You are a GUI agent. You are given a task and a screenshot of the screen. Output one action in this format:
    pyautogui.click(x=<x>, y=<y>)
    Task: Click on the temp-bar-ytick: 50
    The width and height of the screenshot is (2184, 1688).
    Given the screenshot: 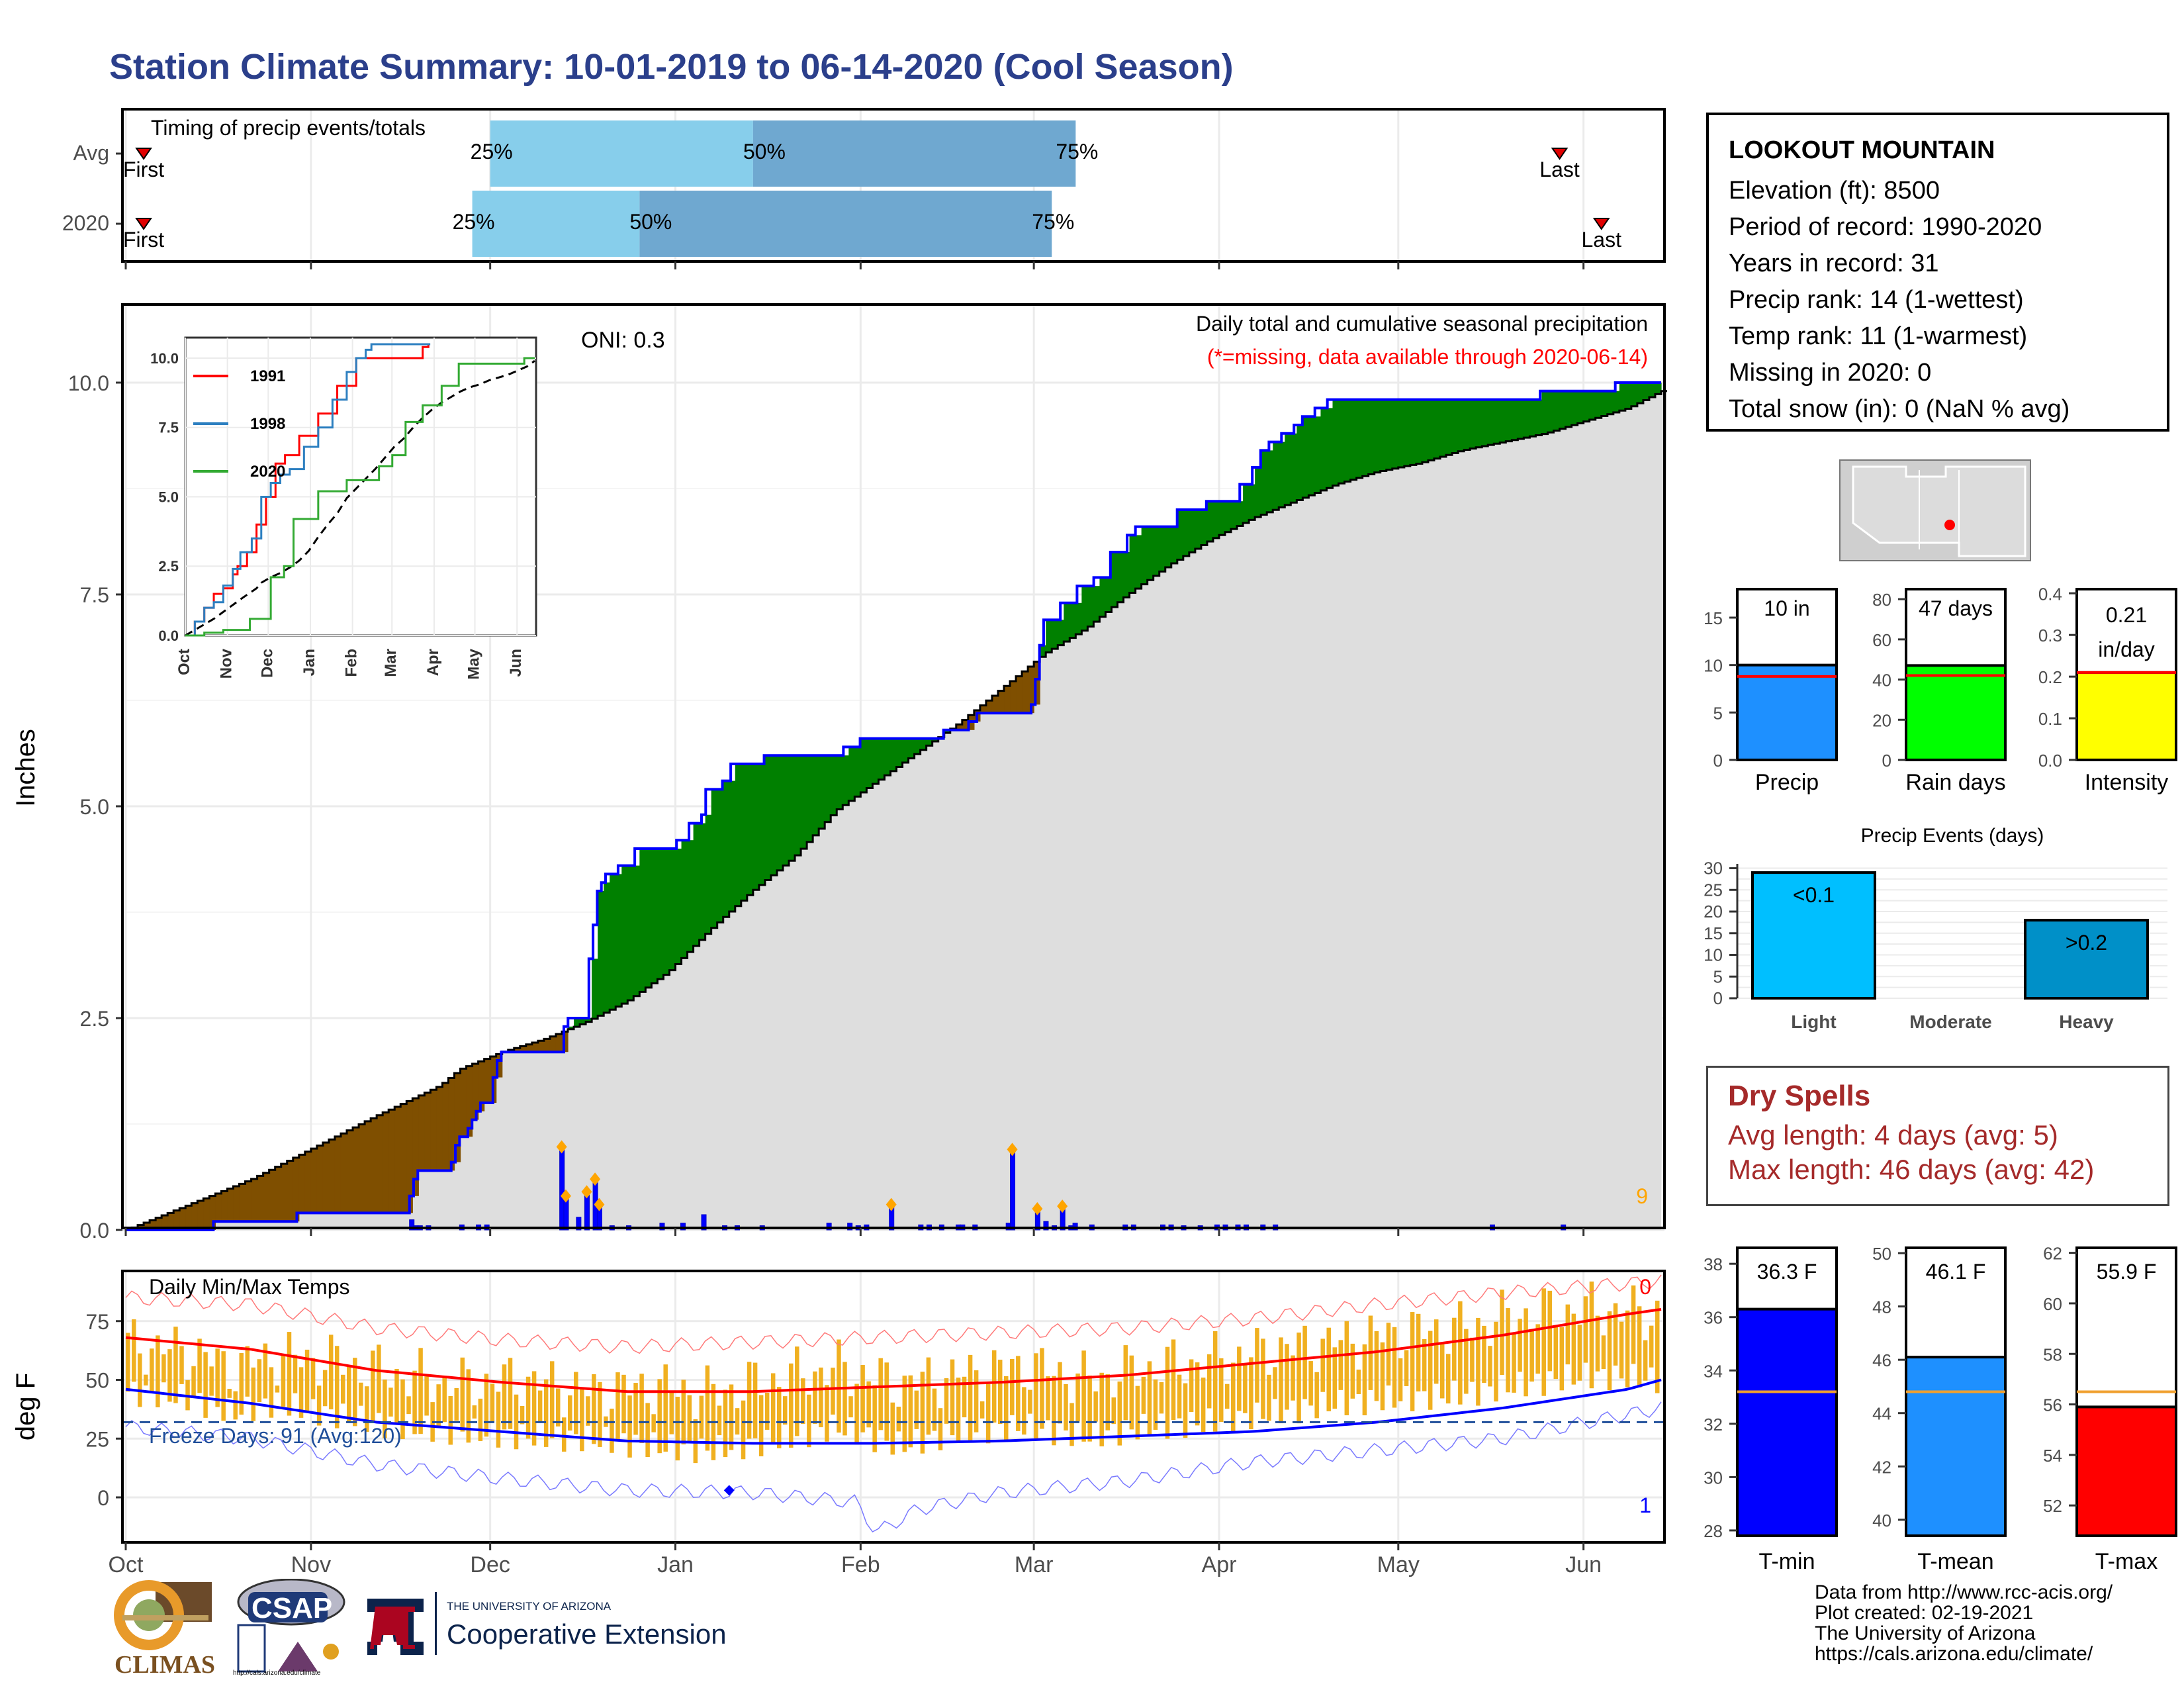 What is the action you would take?
    pyautogui.click(x=1881, y=1254)
    